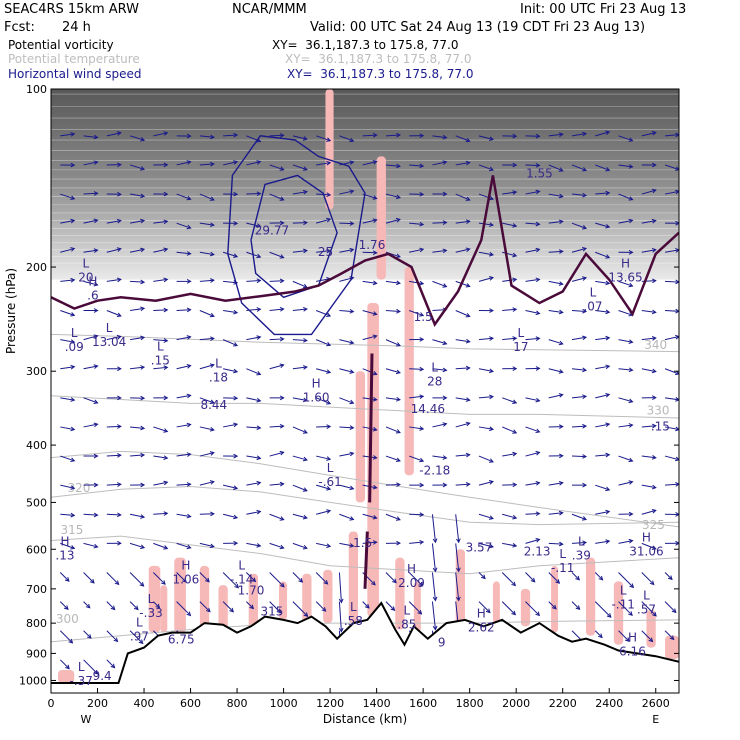 This screenshot has height=740, width=740. Describe the element at coordinates (85, 278) in the screenshot. I see `extremum-value: 20` at that location.